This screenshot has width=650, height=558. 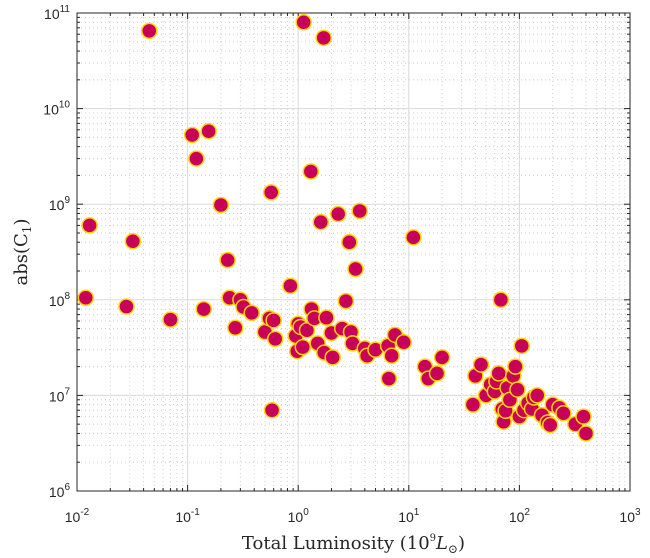 I want to click on x-axis-label: Total Luminosity (109L⊙), so click(x=353, y=544).